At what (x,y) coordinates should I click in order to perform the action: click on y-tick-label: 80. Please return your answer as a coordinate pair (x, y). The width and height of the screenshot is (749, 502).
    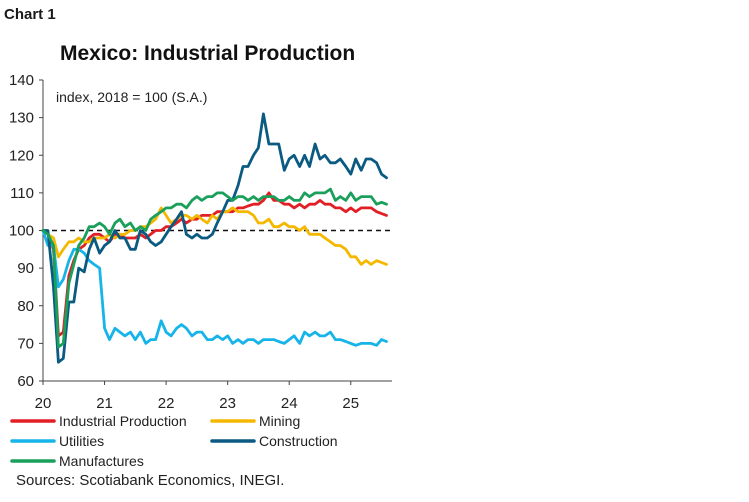
    Looking at the image, I should click on (25, 306).